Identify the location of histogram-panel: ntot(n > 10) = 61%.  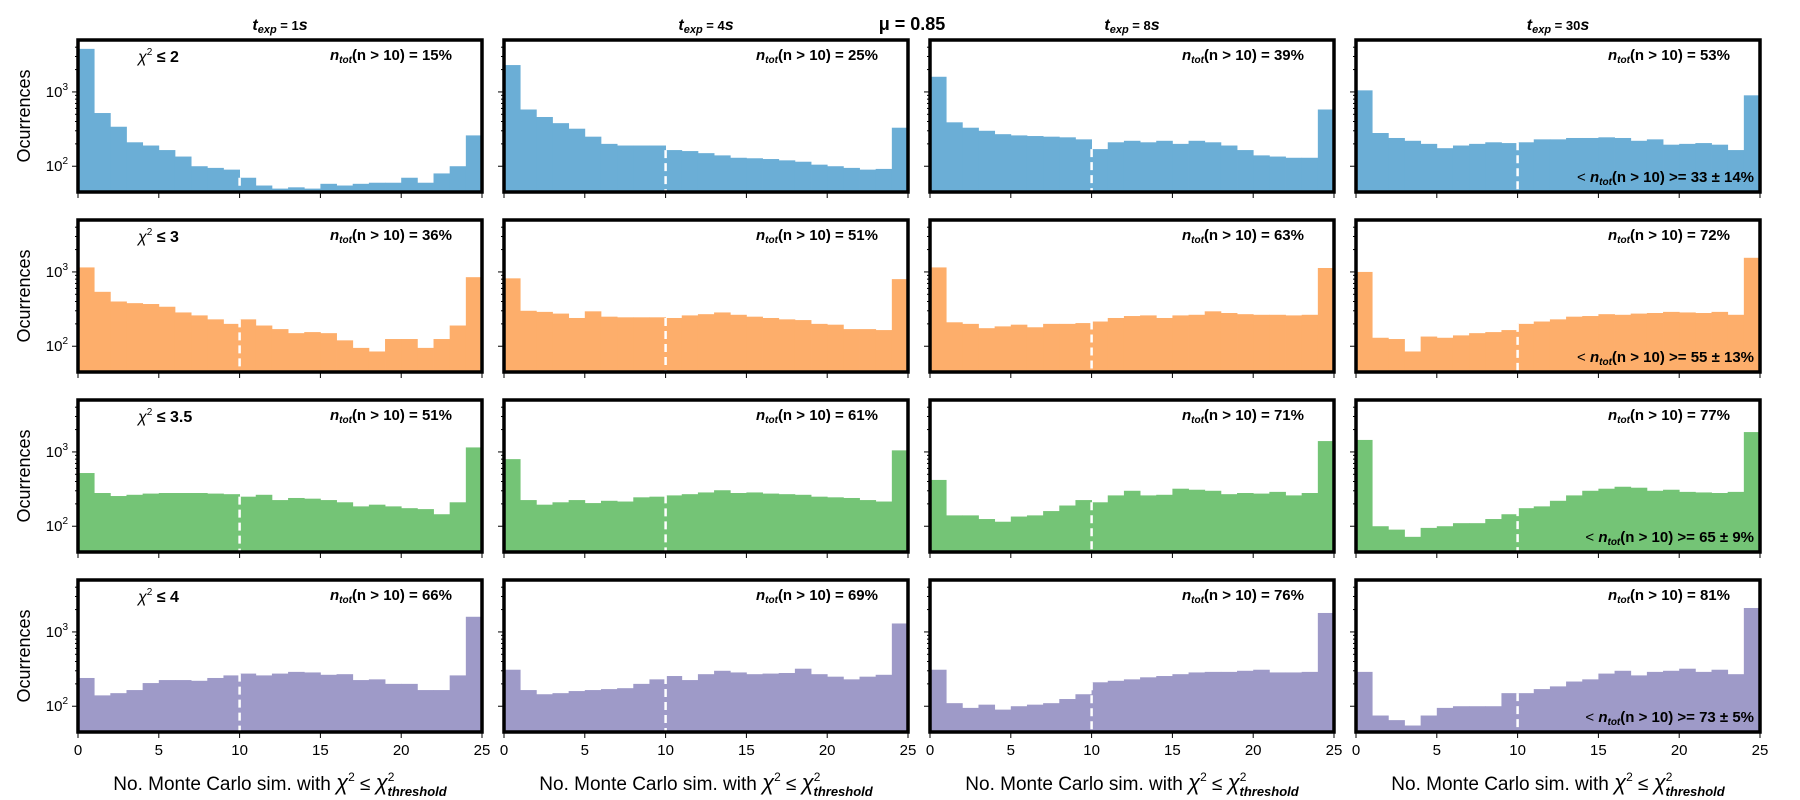
(704, 478).